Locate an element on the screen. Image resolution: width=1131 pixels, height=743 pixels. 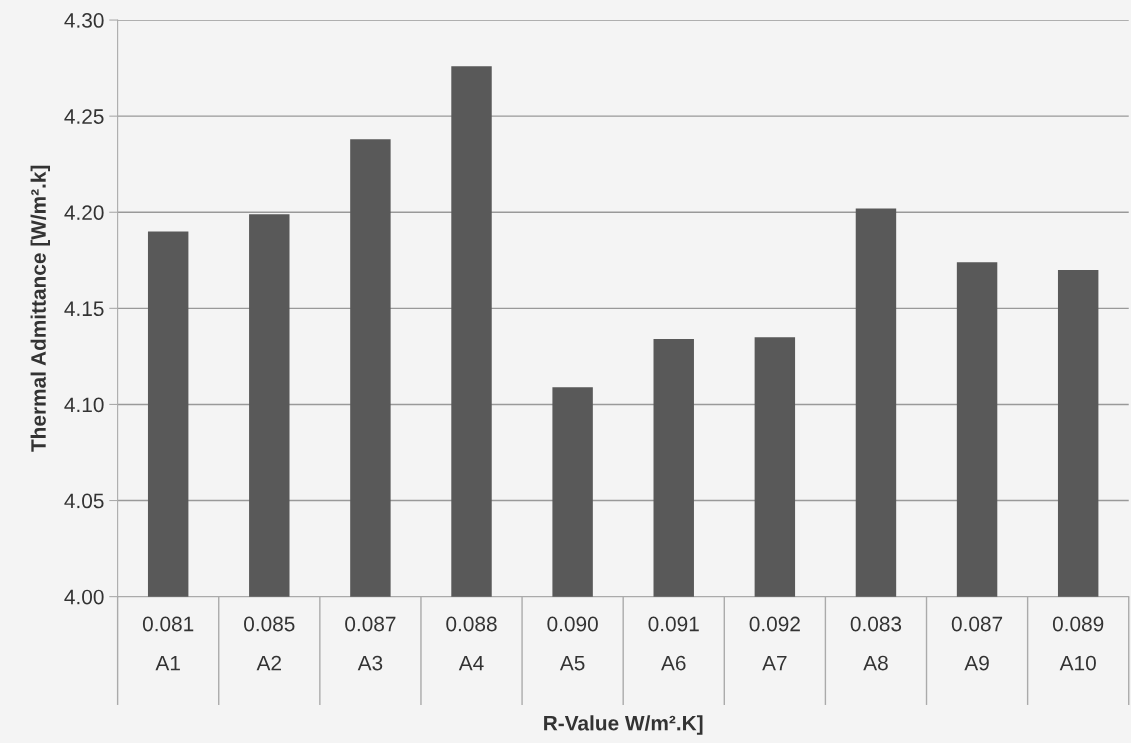
y-axis-title: Thermal Admittance [W/m².k] is located at coordinates (40, 308).